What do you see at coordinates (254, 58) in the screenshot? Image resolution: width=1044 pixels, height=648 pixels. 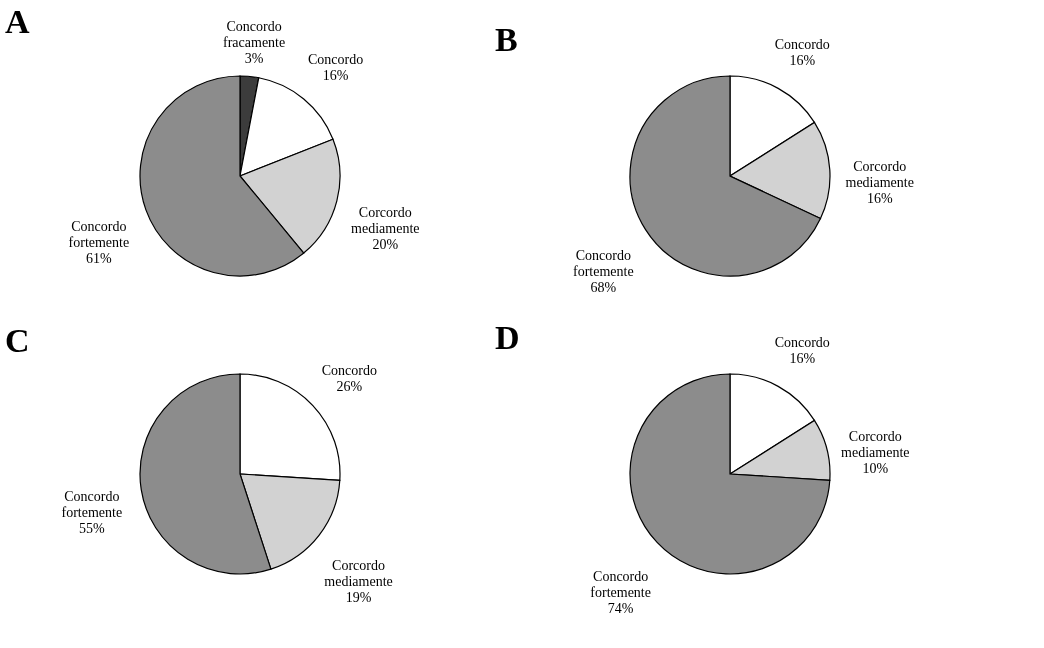 I see `data-label: 3%` at bounding box center [254, 58].